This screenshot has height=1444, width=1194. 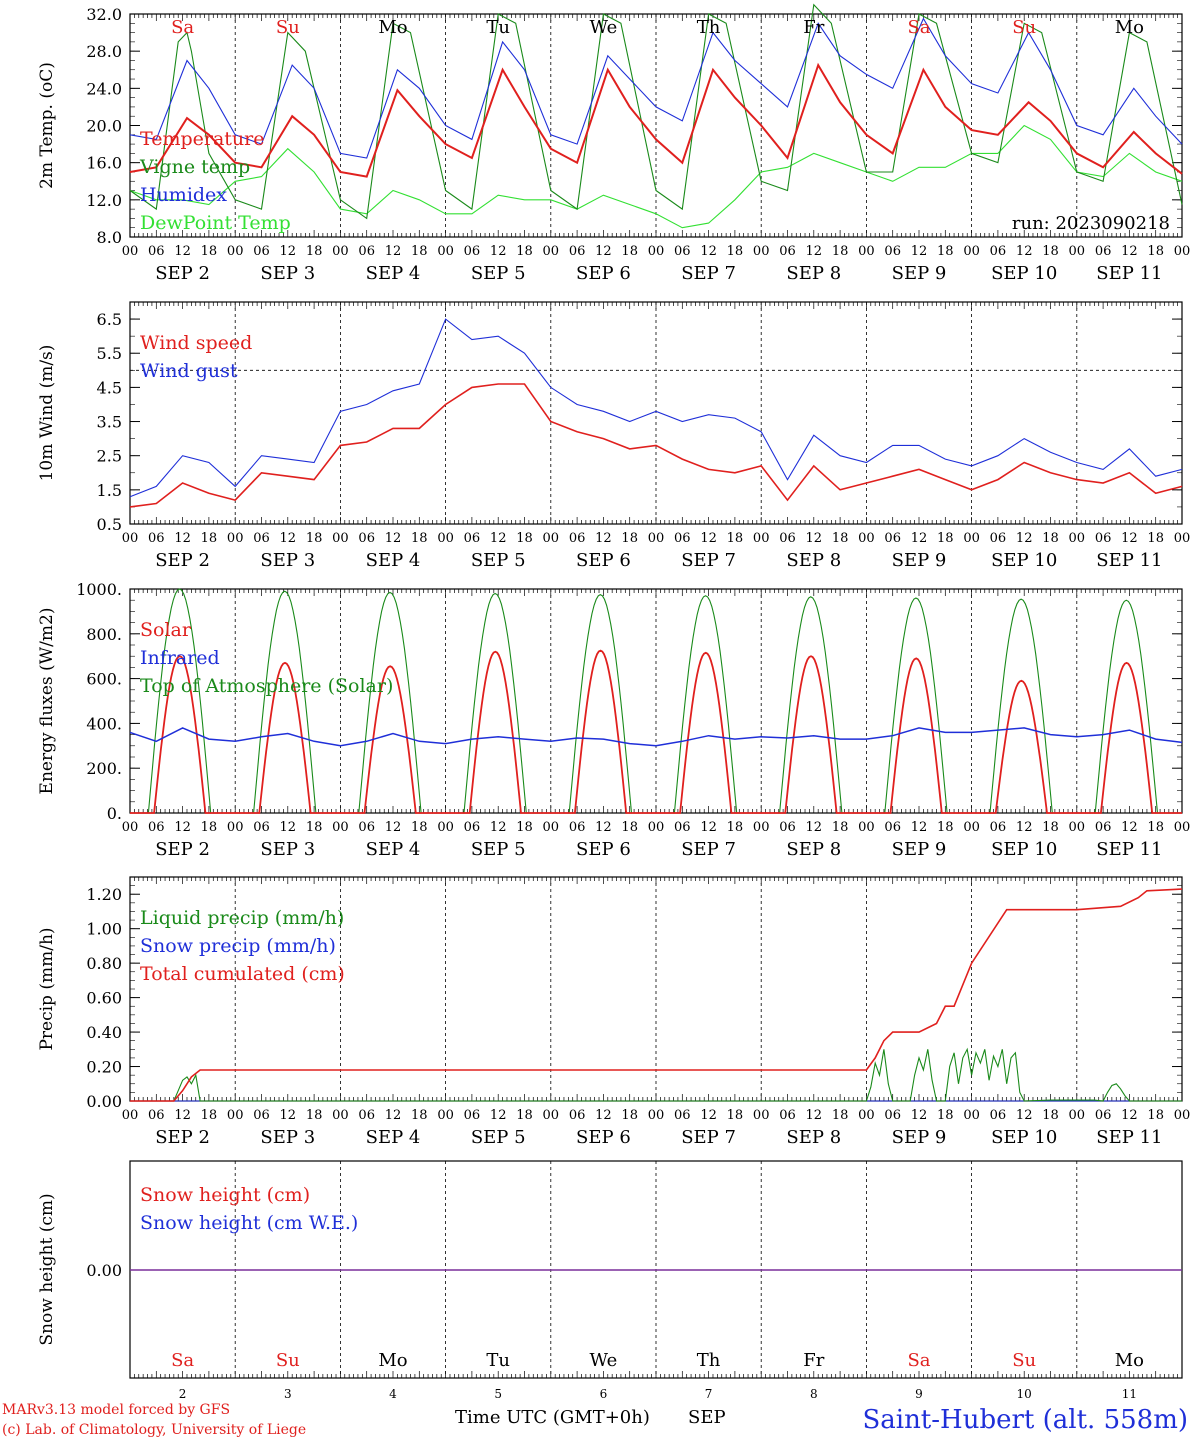 I want to click on day-number-label: 5, so click(x=498, y=1394).